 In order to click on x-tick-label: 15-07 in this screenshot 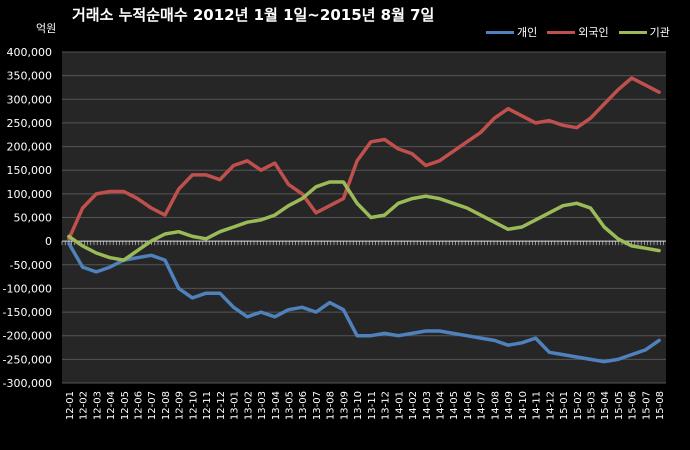, I will do `click(646, 405)`.